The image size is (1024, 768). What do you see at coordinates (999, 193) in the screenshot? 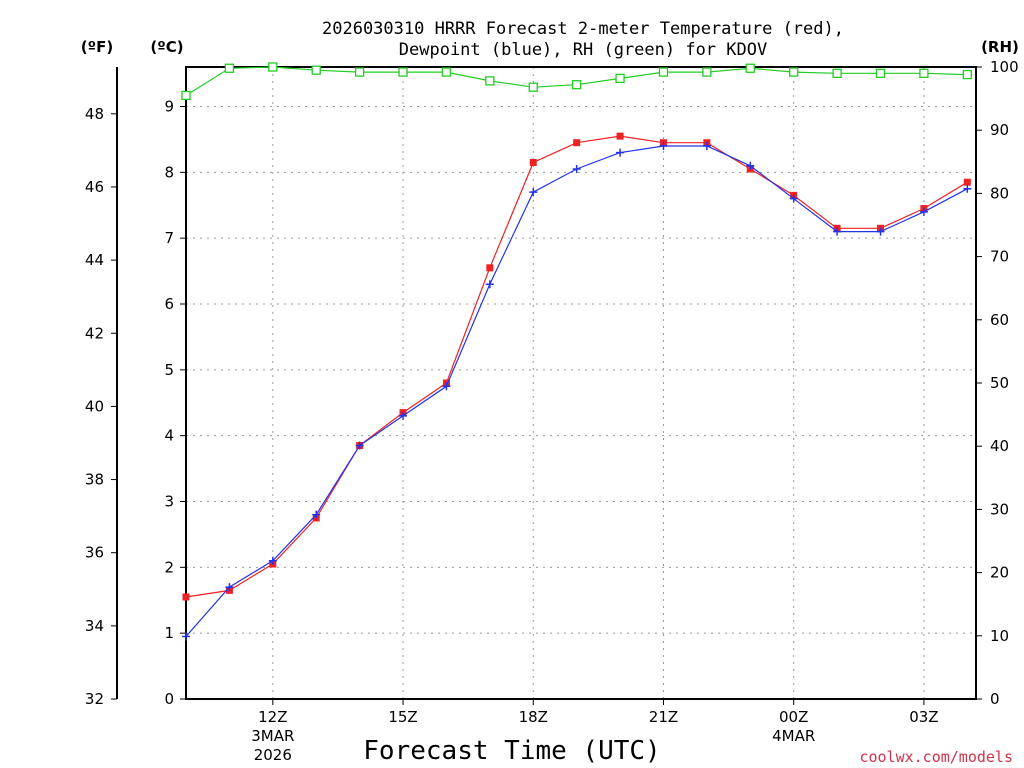
I see `rh-tick-label: 80` at bounding box center [999, 193].